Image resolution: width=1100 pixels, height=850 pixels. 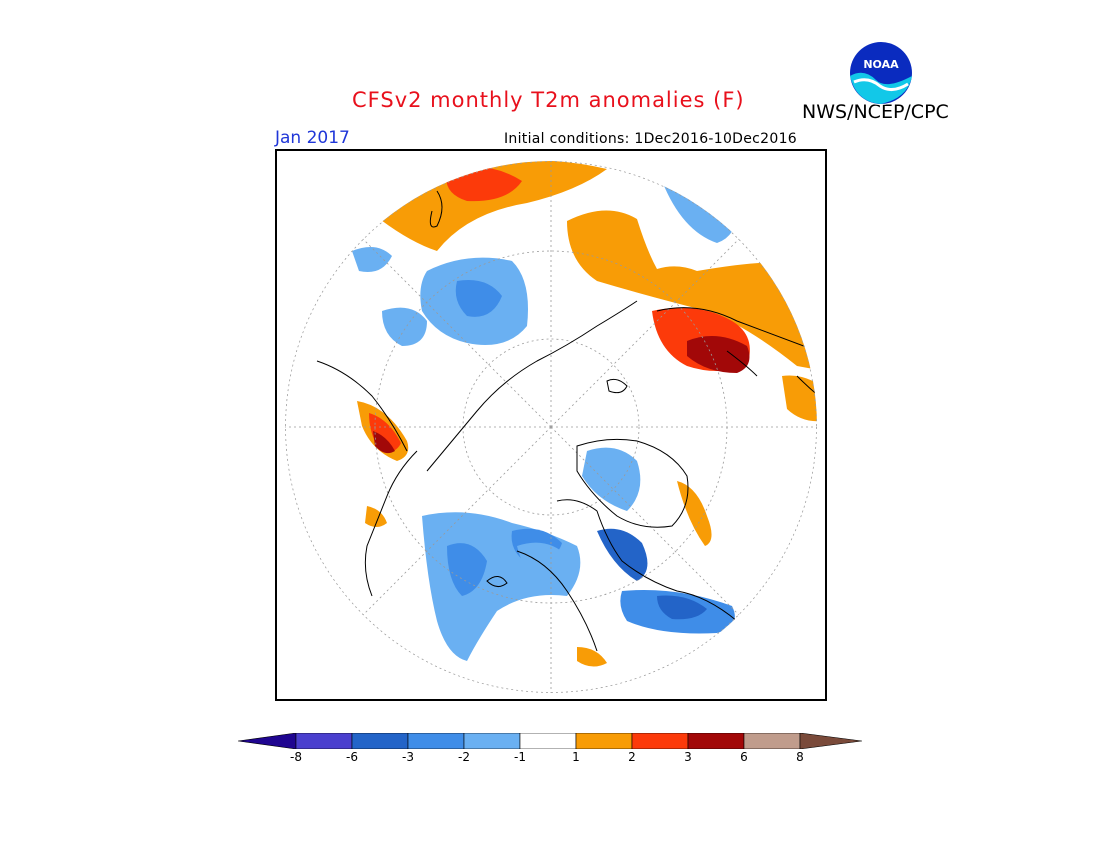 I want to click on legend-tick: -8, so click(x=296, y=757).